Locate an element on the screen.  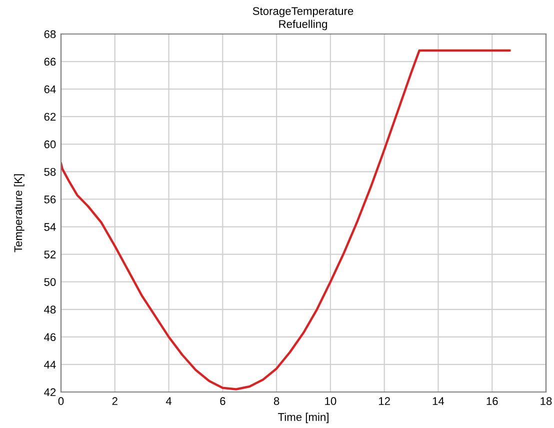
y-tick-label: 52 is located at coordinates (50, 254).